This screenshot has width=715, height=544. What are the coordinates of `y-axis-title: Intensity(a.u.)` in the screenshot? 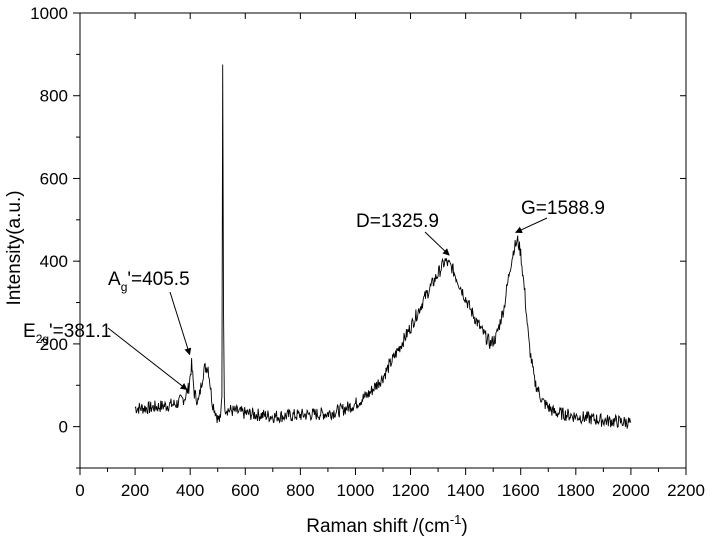 It's located at (14, 247).